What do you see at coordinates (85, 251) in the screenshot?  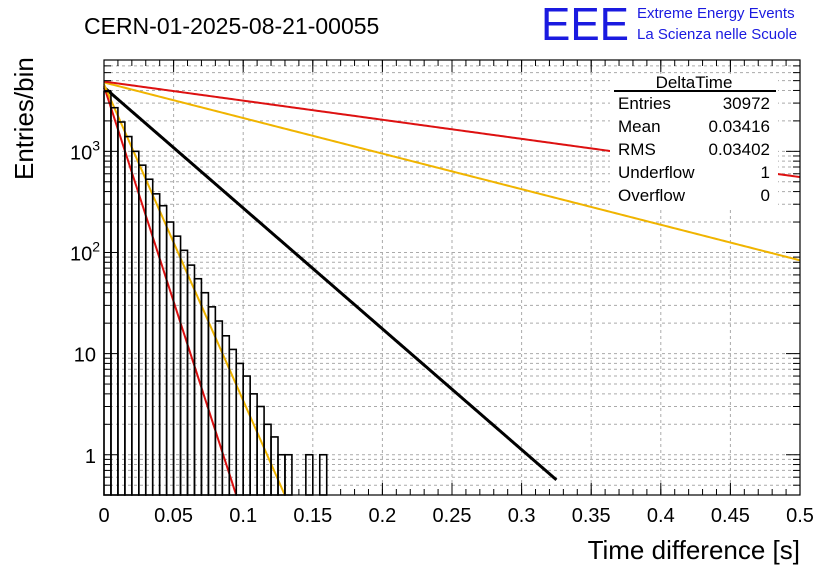 I see `y-tick-label: 10²` at bounding box center [85, 251].